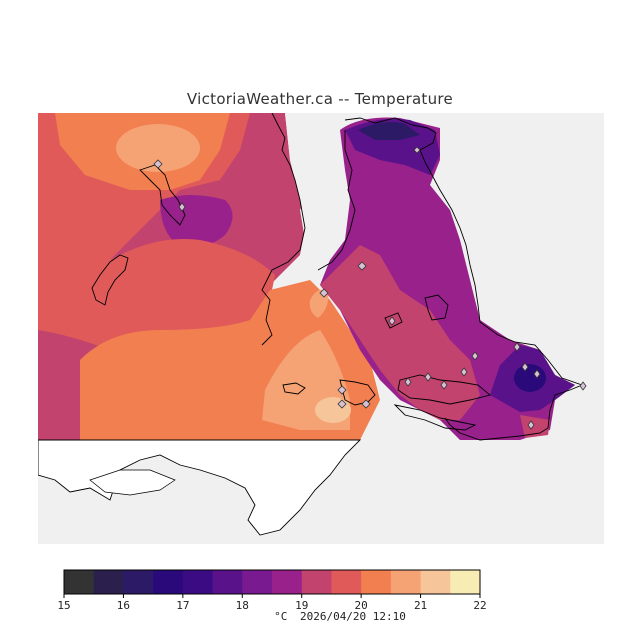 The image size is (640, 640). I want to click on south-island, so click(132, 482).